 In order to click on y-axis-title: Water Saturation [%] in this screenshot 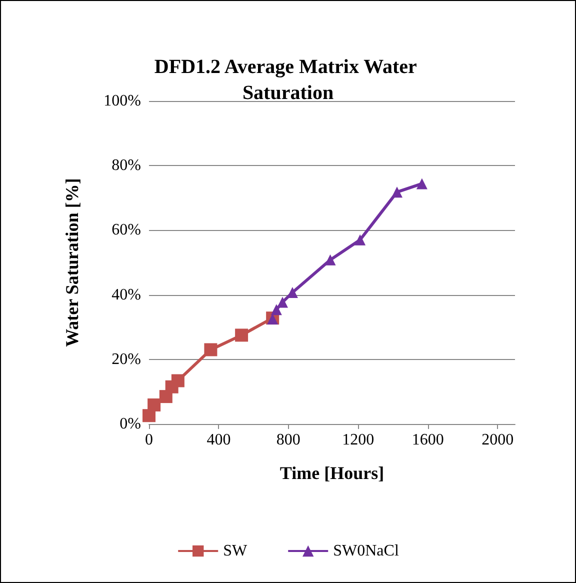, I will do `click(72, 262)`.